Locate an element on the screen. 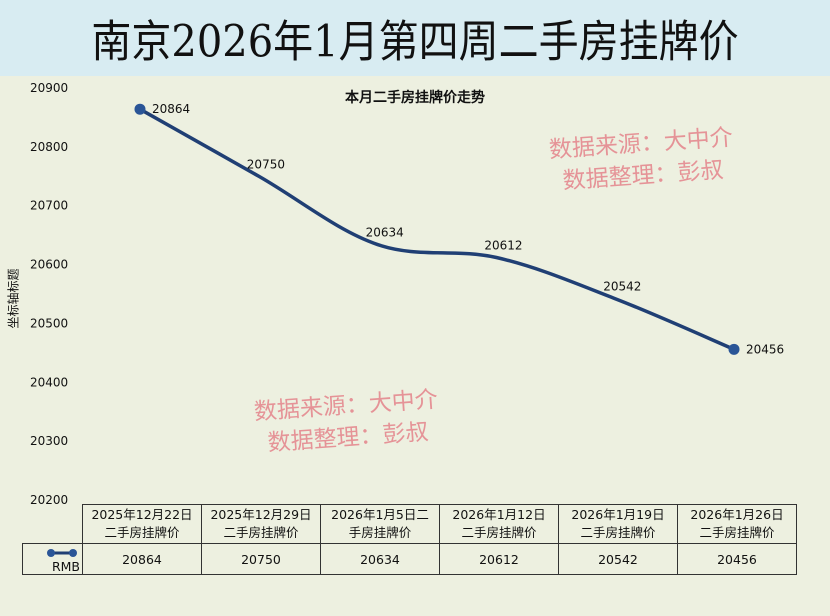 This screenshot has width=830, height=616. y-tick-label: 20600 is located at coordinates (49, 265).